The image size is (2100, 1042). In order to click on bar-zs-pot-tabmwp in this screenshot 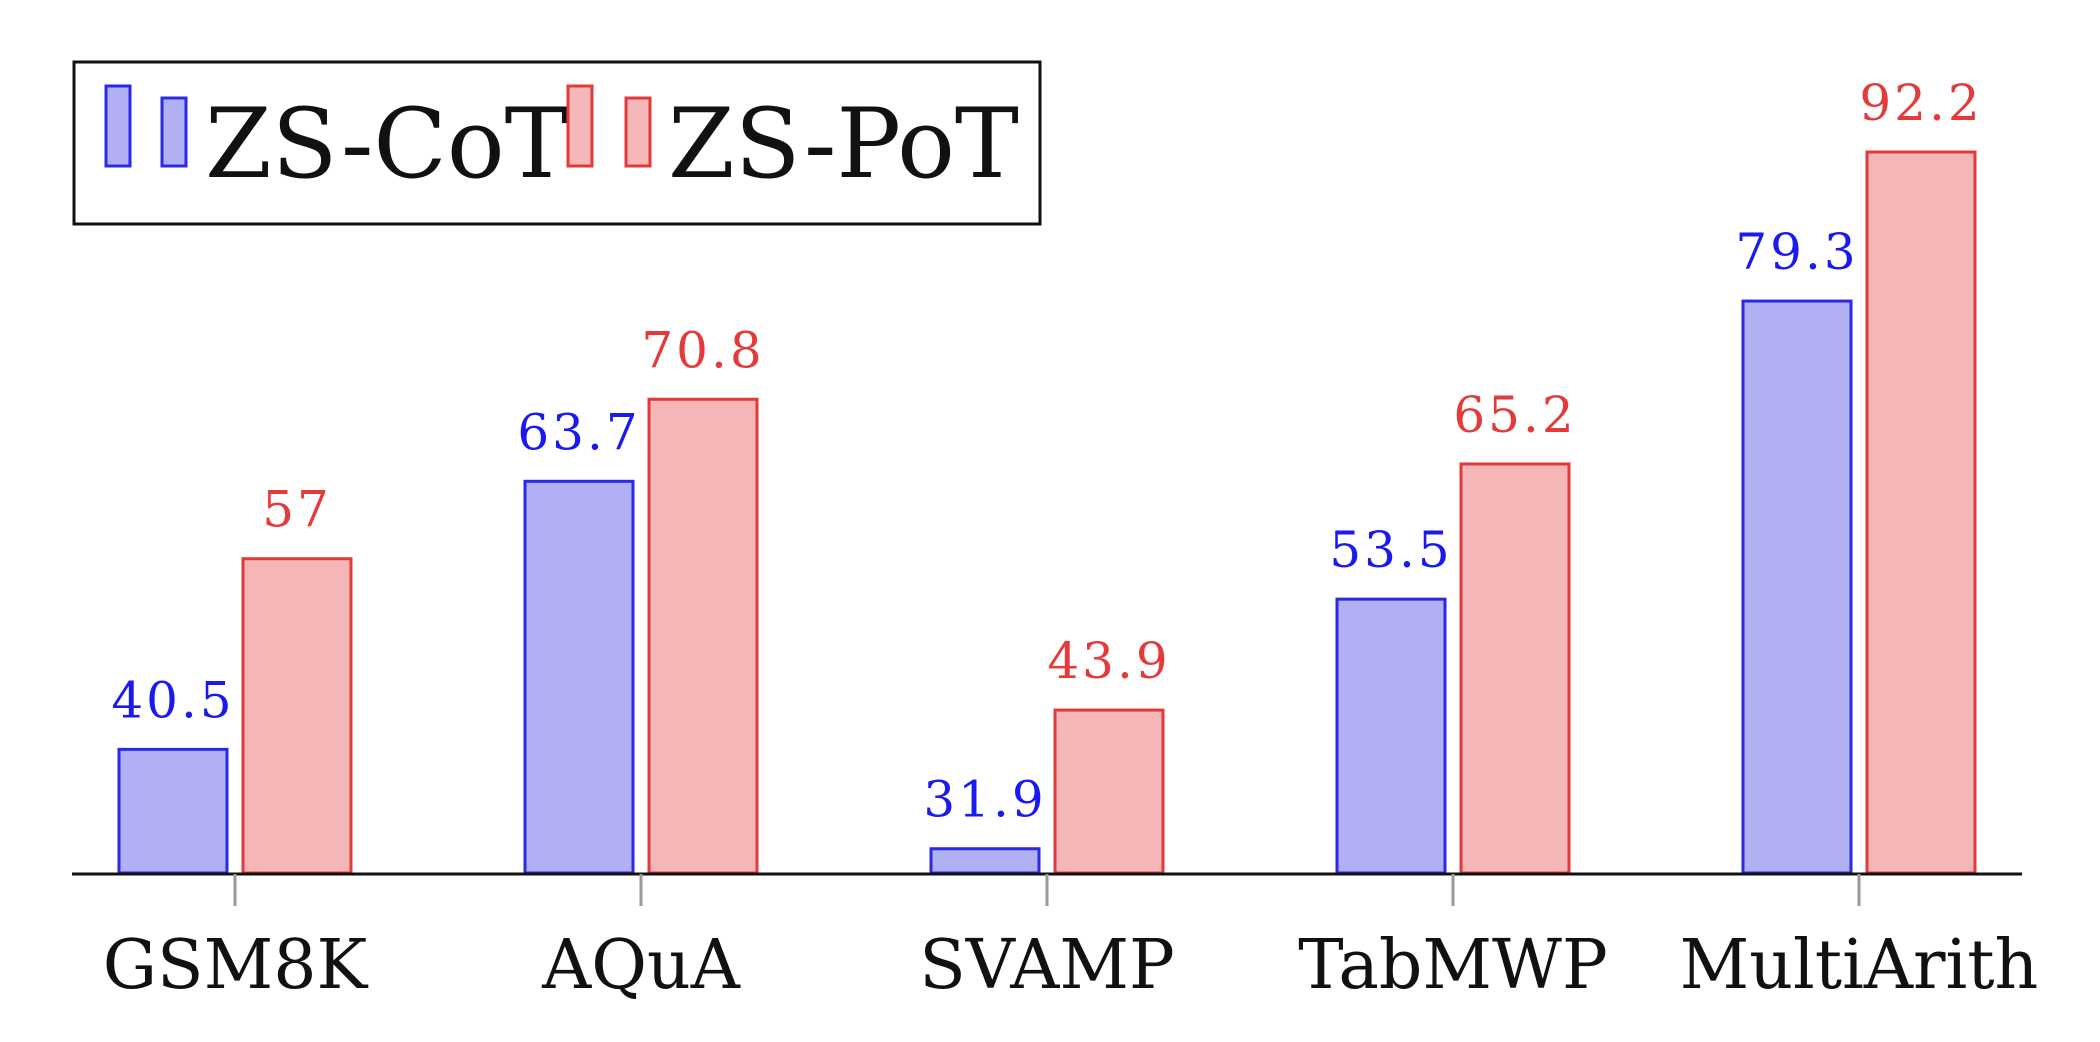, I will do `click(1515, 668)`.